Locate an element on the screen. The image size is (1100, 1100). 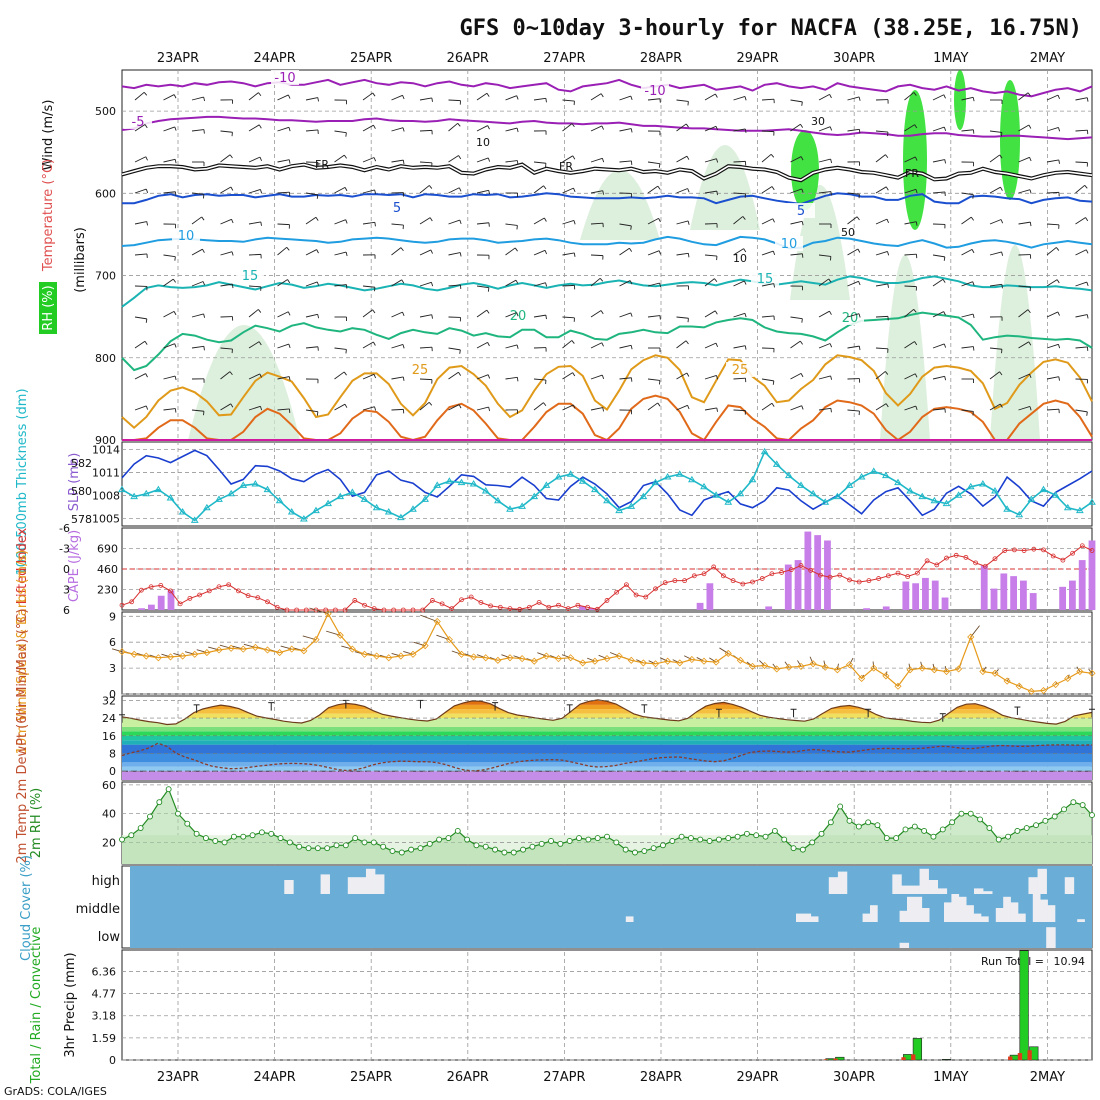
rh-legend-swatch is located at coordinates (48, 308).